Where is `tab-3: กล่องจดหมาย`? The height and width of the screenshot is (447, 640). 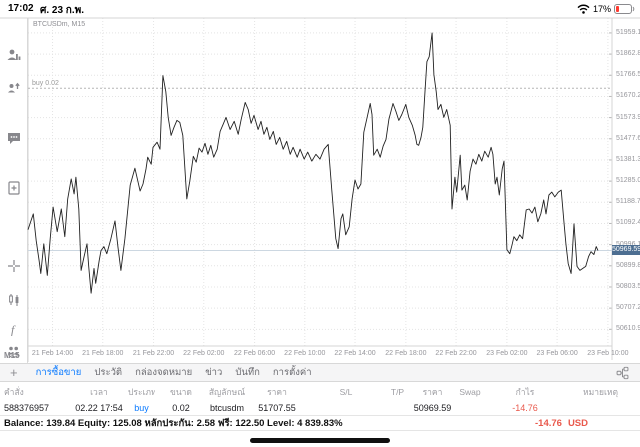
tab-3: กล่องจดหมาย is located at coordinates (164, 372).